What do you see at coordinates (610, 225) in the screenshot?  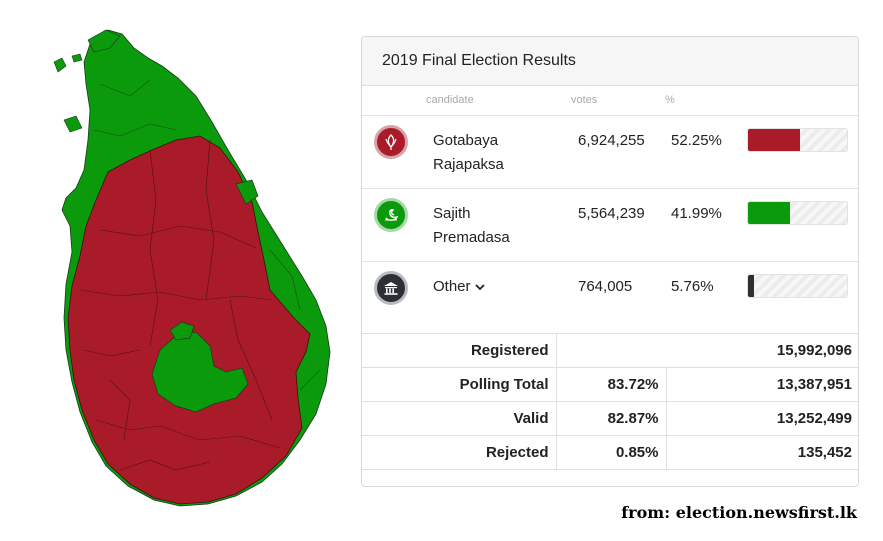 I see `candidate-row: Sajith Premadasa 5,564,239 41.99%` at bounding box center [610, 225].